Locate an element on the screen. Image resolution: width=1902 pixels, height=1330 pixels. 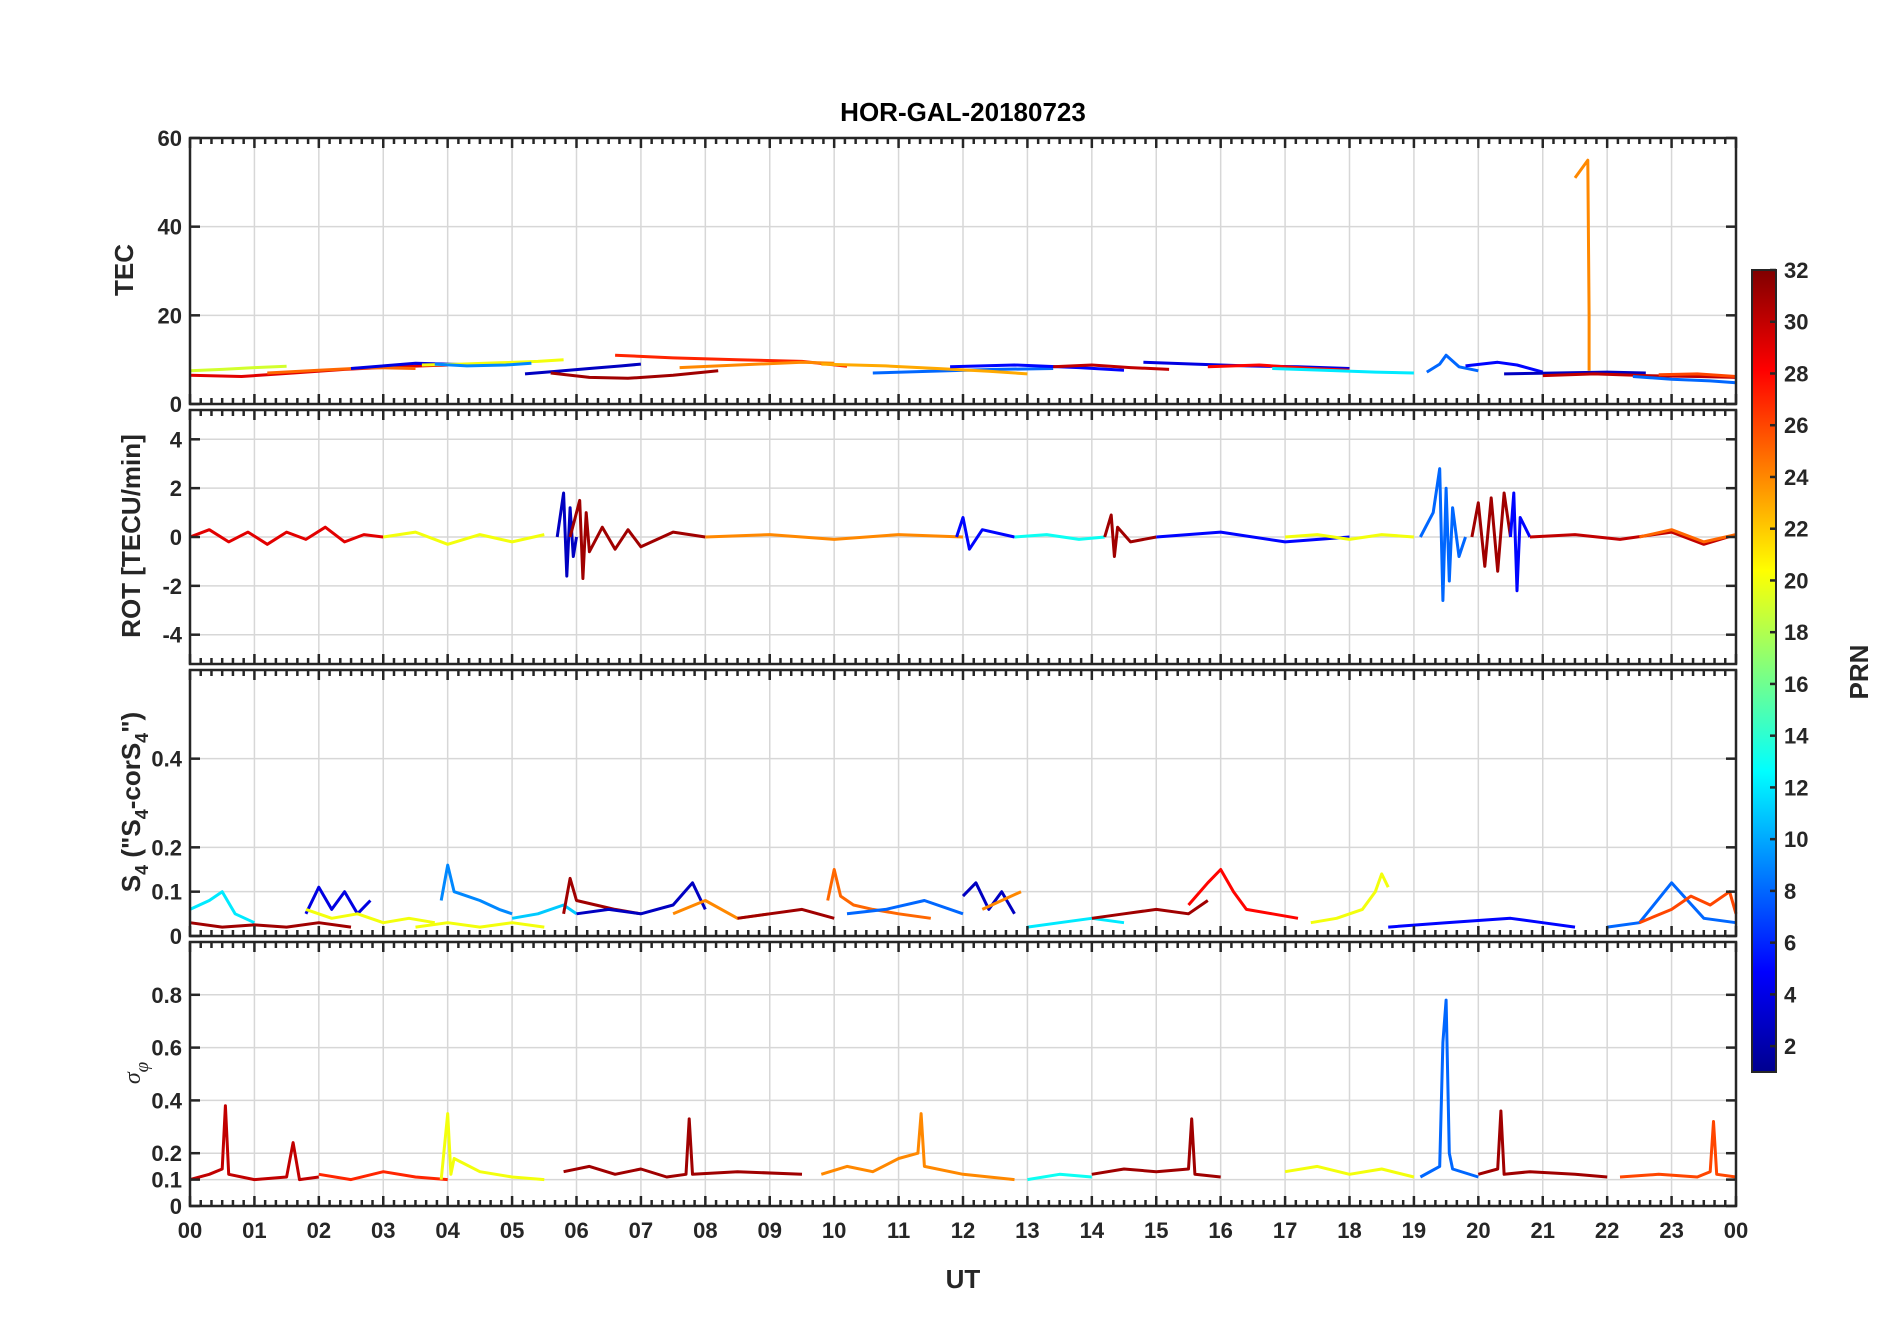
rot-series-group is located at coordinates (963, 534).